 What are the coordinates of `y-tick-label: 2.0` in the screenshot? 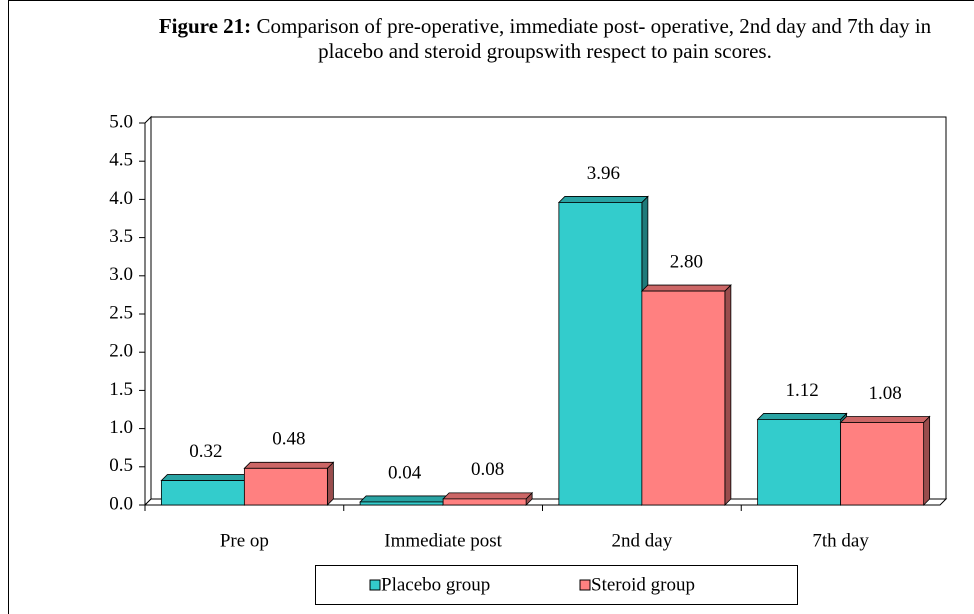 It's located at (121, 351).